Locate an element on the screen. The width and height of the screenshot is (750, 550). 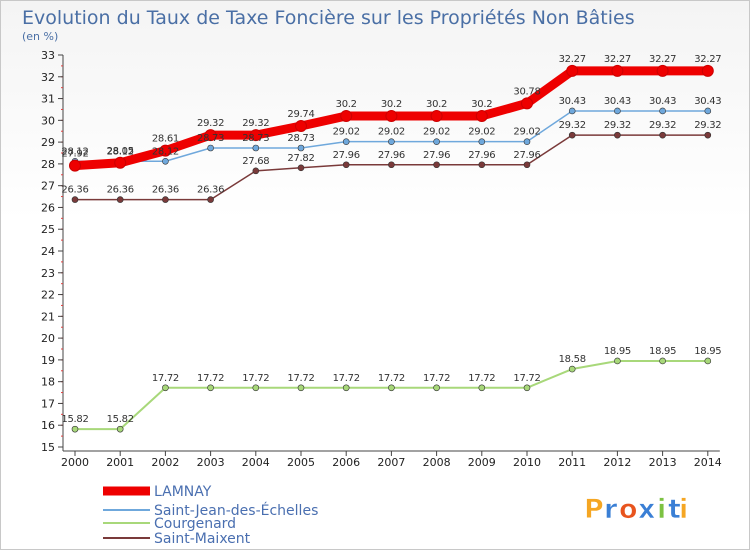
y-tick-label: 26 is located at coordinates (48, 207).